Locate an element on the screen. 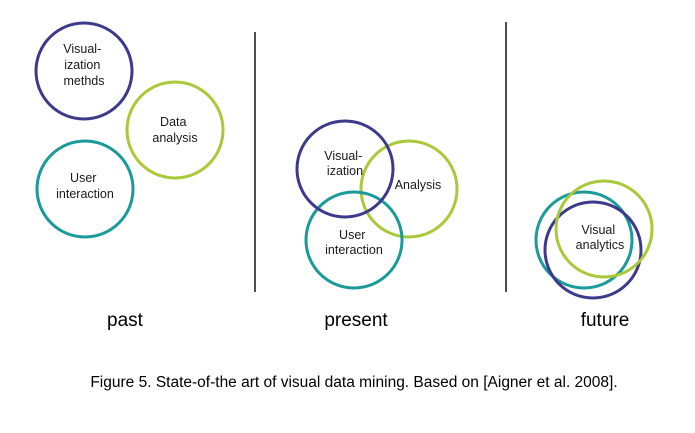 The image size is (695, 433). past-label: past is located at coordinates (125, 320).